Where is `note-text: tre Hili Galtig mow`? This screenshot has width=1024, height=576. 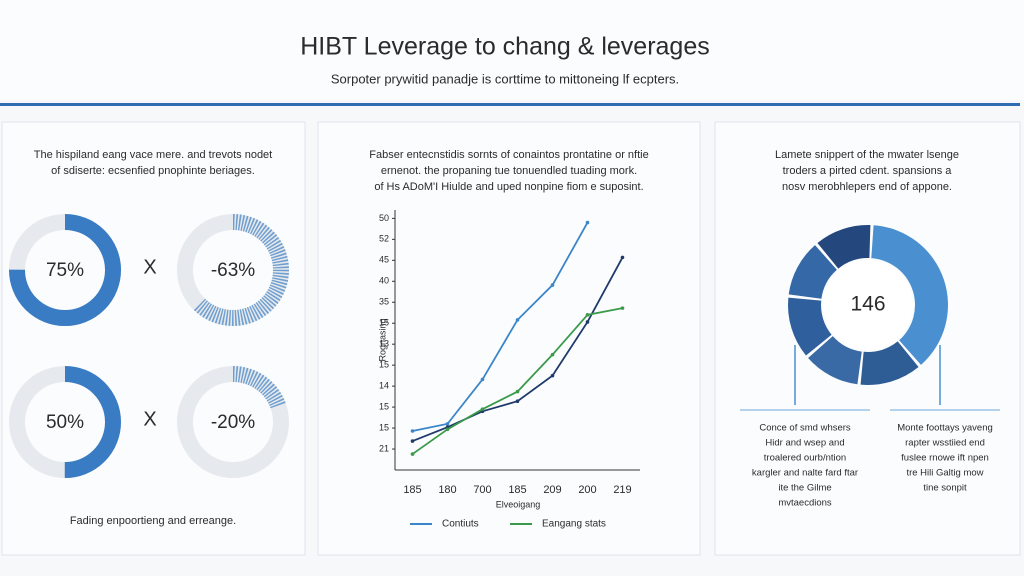 note-text: tre Hili Galtig mow is located at coordinates (944, 473).